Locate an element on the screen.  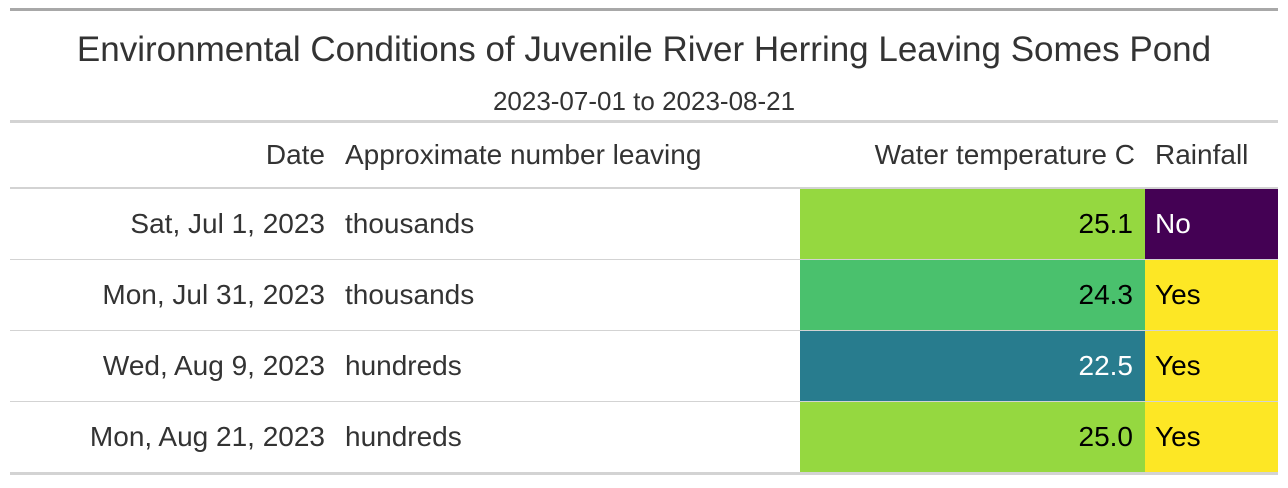
temperature-cell: 25.1 is located at coordinates (972, 224).